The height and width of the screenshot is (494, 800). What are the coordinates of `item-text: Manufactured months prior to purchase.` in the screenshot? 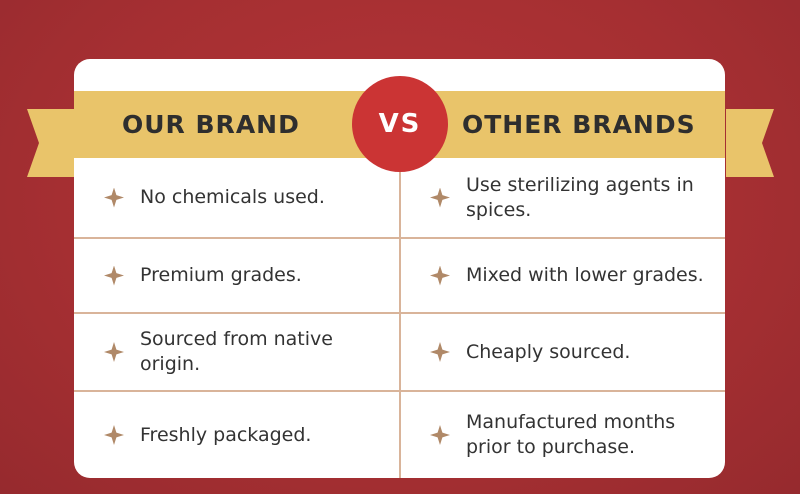 It's located at (571, 434).